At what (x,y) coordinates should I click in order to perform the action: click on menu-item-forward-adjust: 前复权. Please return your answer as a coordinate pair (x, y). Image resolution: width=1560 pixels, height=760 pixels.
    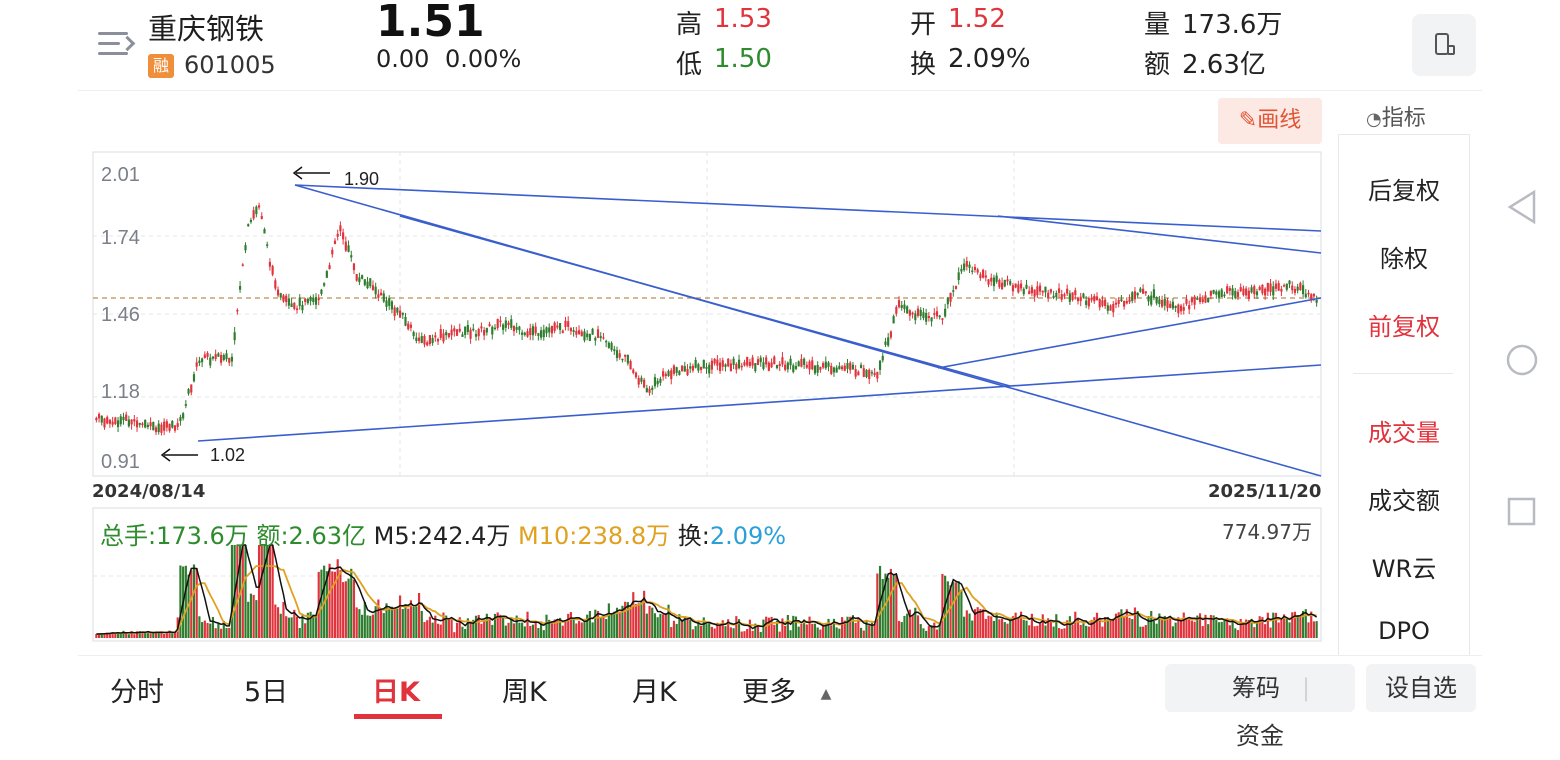
    Looking at the image, I should click on (1404, 327).